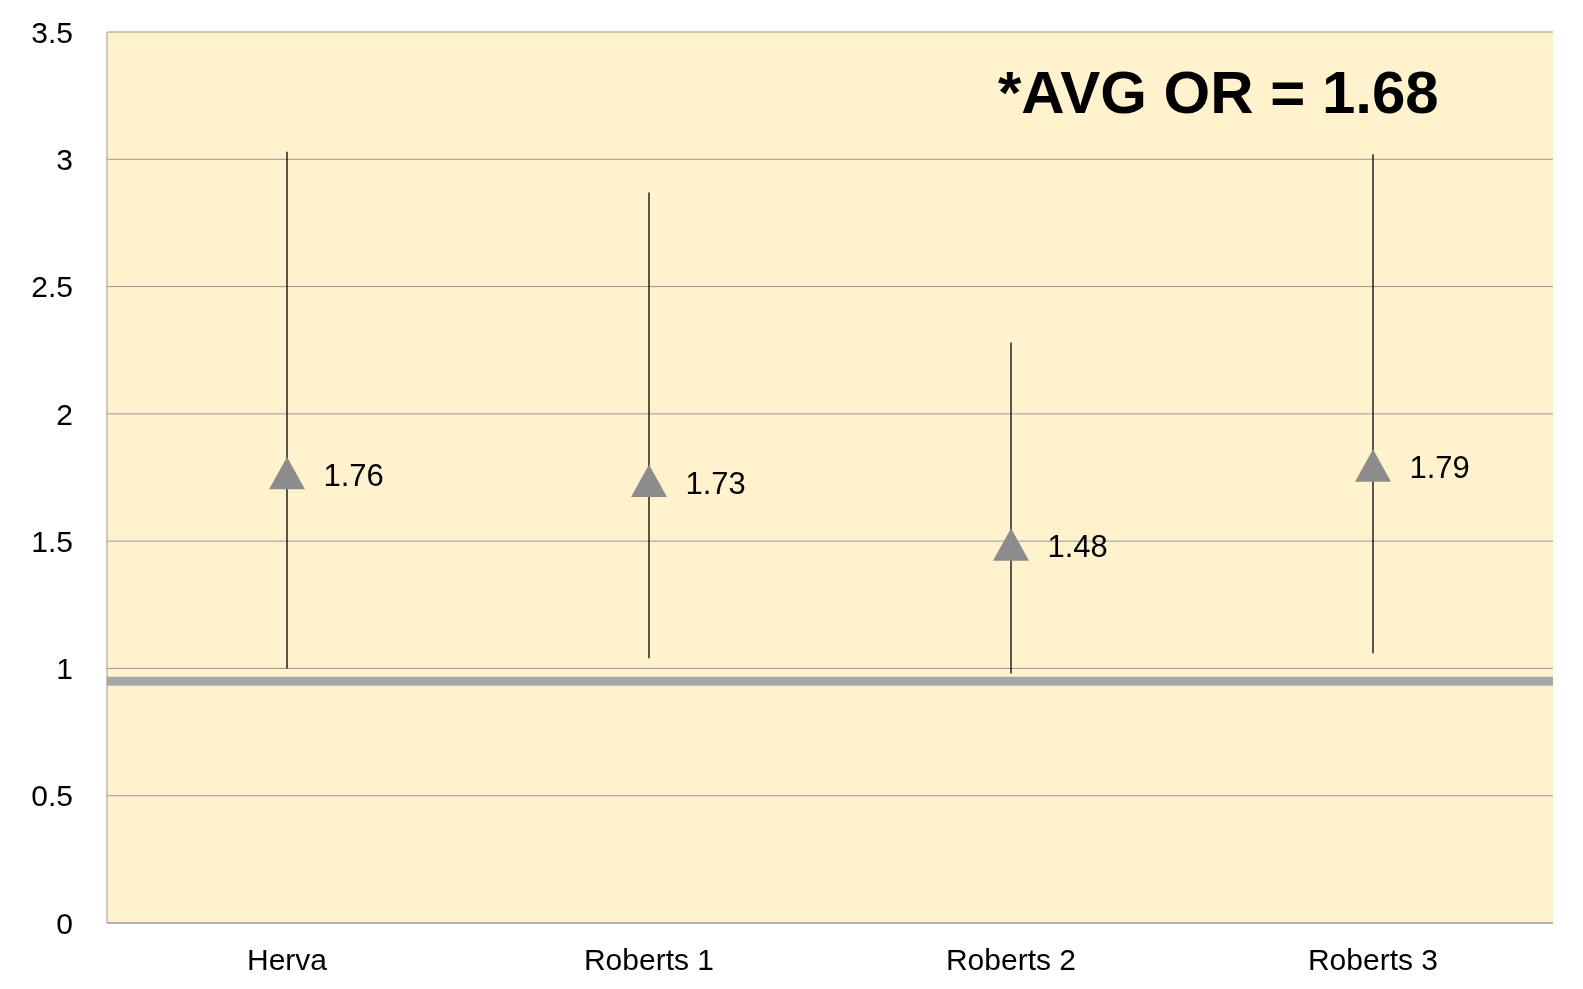 The image size is (1583, 989). Describe the element at coordinates (64, 159) in the screenshot. I see `y-tick-label: 3` at that location.